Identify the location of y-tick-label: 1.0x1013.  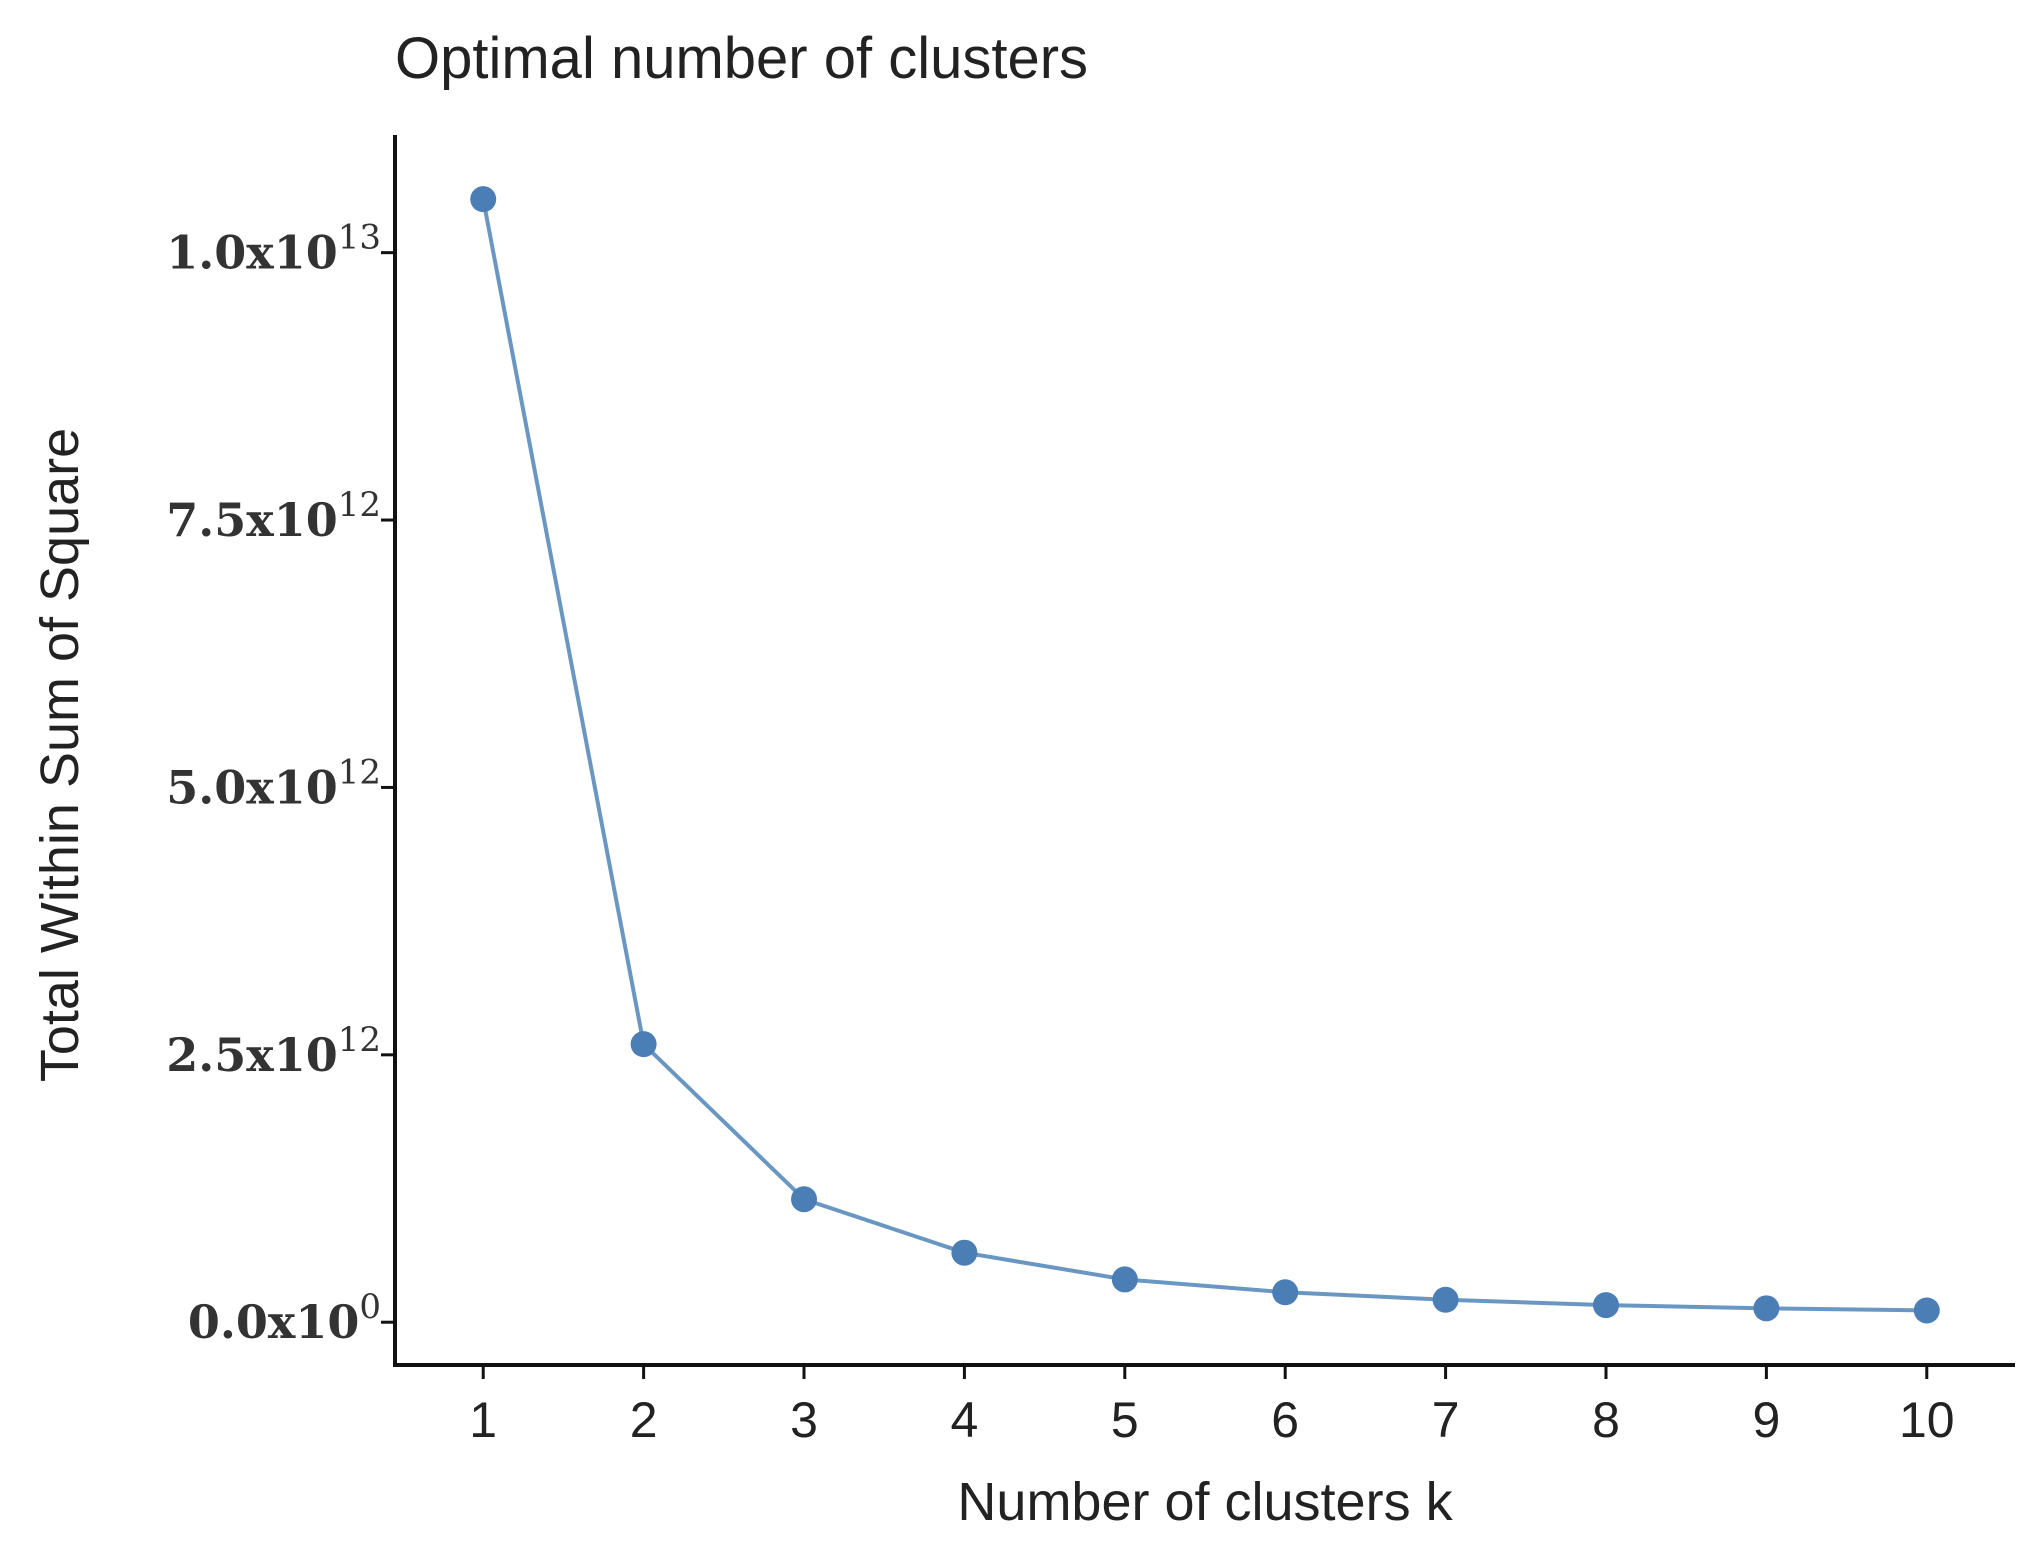
(273, 249).